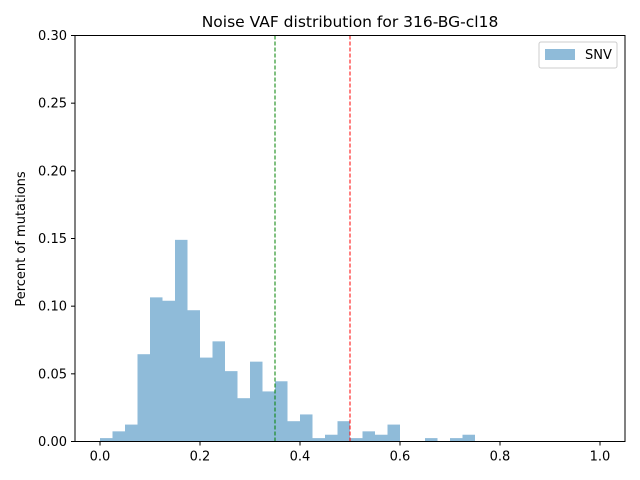 The width and height of the screenshot is (640, 480). Describe the element at coordinates (52, 171) in the screenshot. I see `y-tick-label: 0.20` at that location.